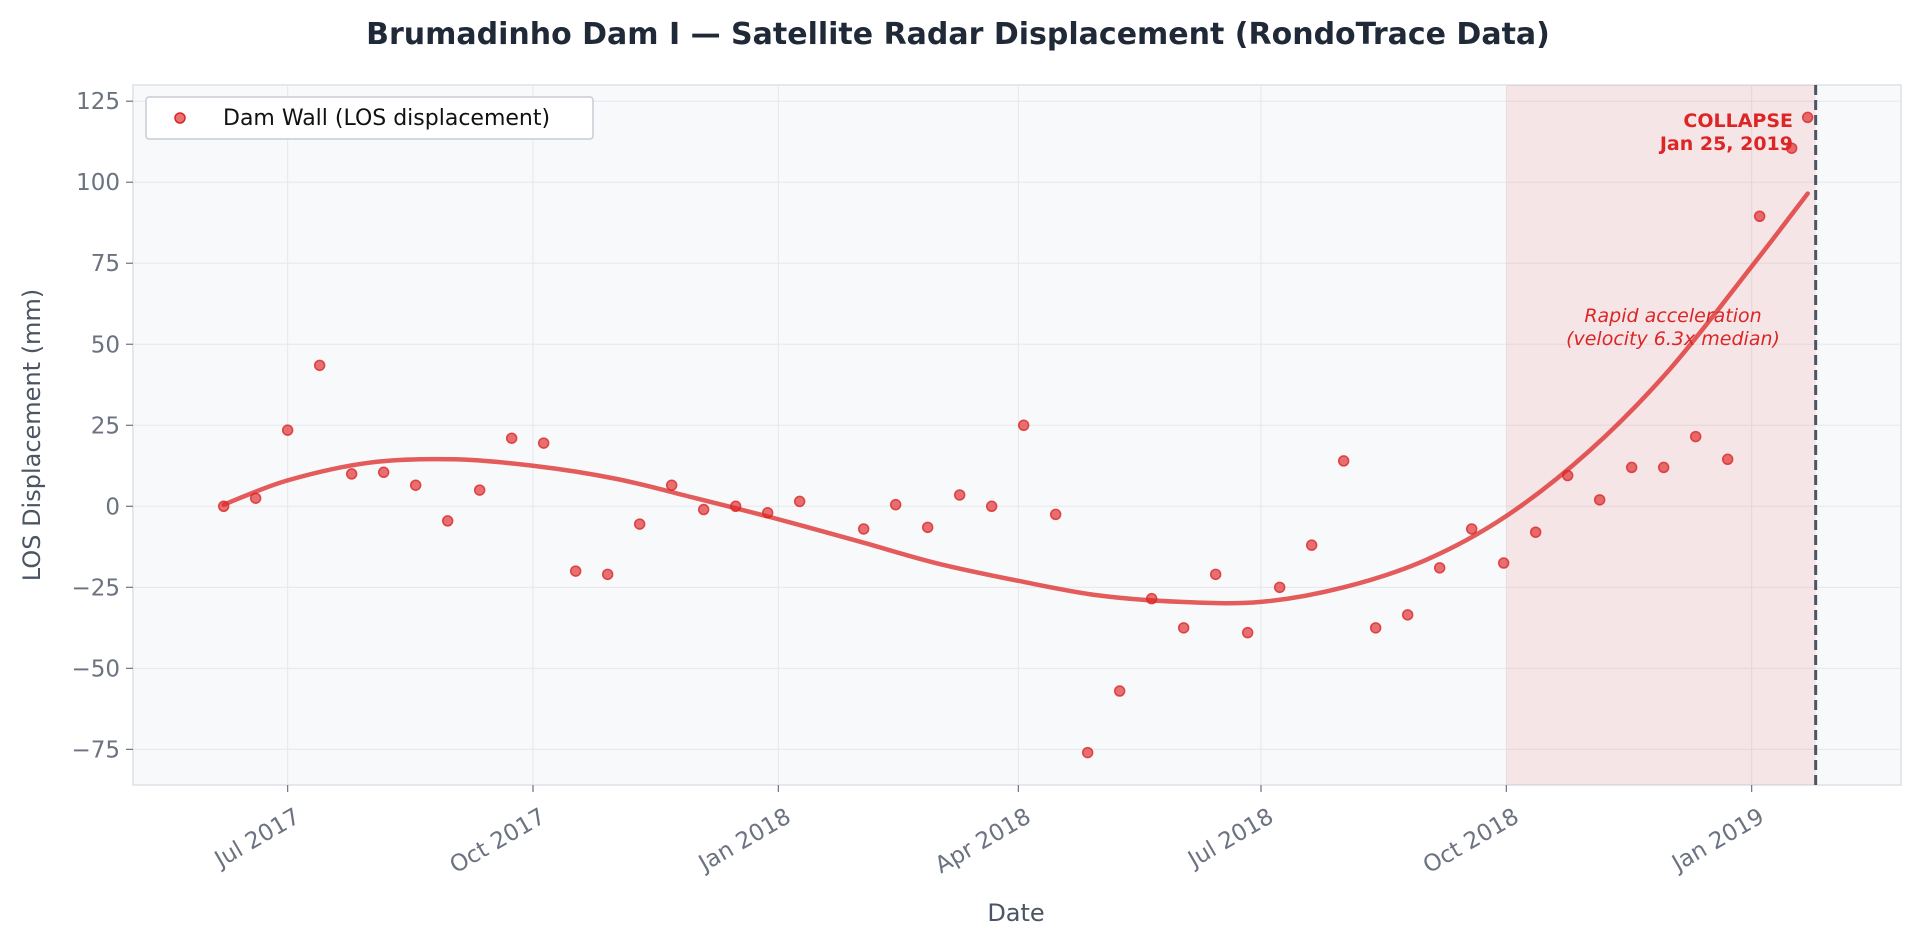 The height and width of the screenshot is (948, 1920). What do you see at coordinates (95, 669) in the screenshot?
I see `y-tick-label: −50` at bounding box center [95, 669].